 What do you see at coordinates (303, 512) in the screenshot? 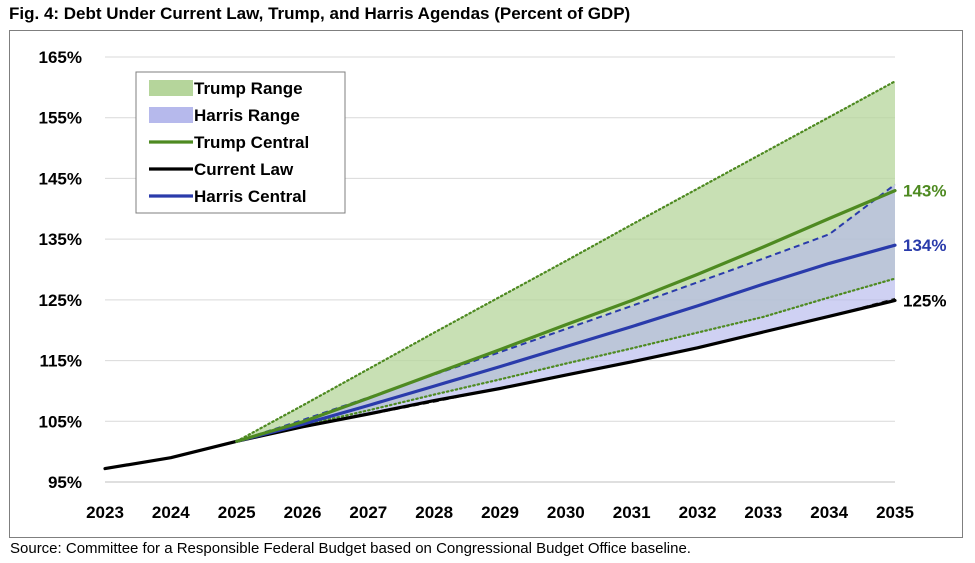
I see `x-tick-label: 2026` at bounding box center [303, 512].